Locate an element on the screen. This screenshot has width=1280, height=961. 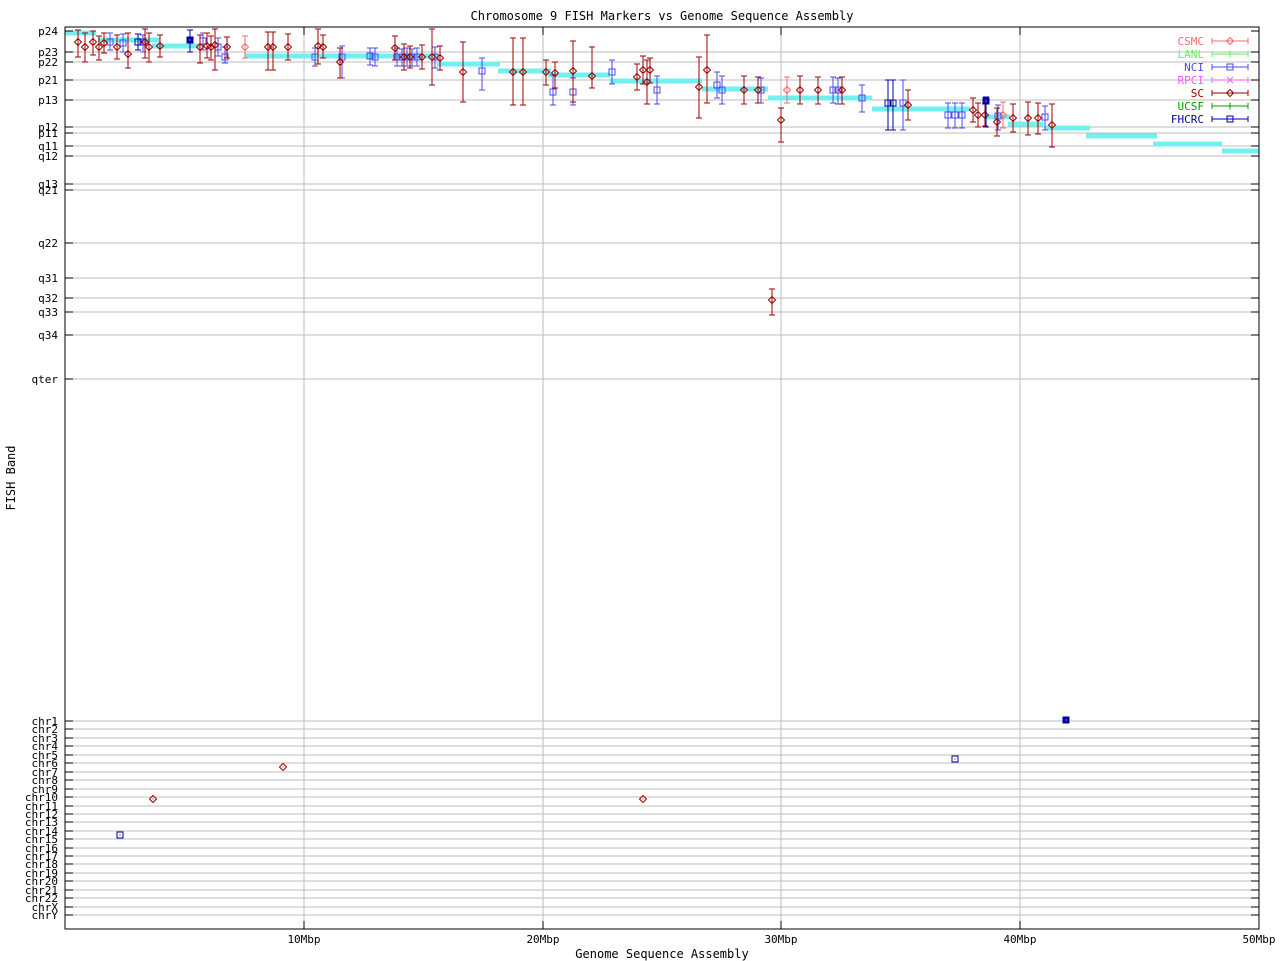
band-label-chr2: chr2 is located at coordinates (45, 729).